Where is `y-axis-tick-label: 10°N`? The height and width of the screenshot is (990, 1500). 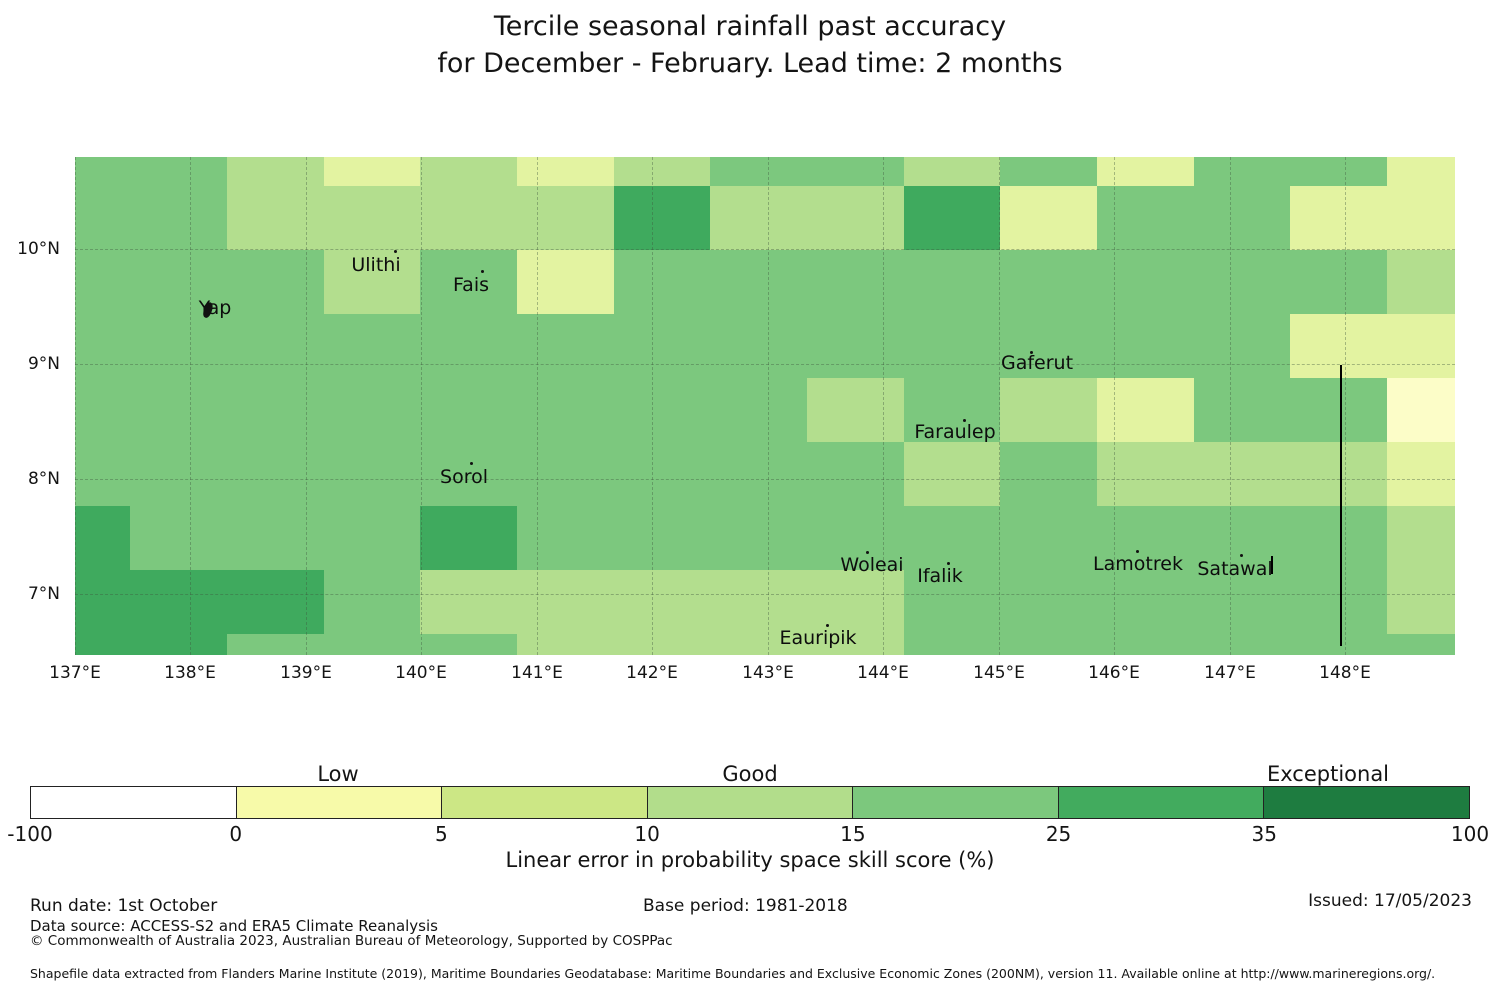 y-axis-tick-label: 10°N is located at coordinates (38, 249).